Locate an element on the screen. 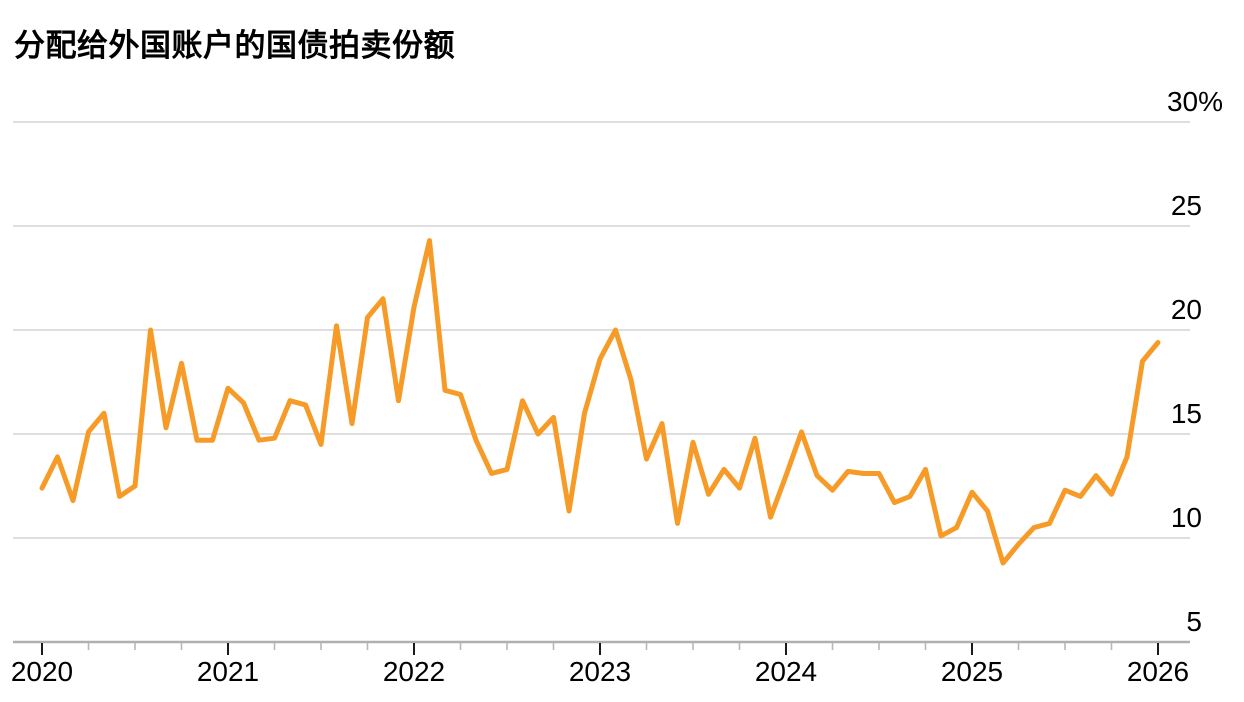 This screenshot has height=702, width=1244. x-axis-label: 2026 is located at coordinates (1158, 671).